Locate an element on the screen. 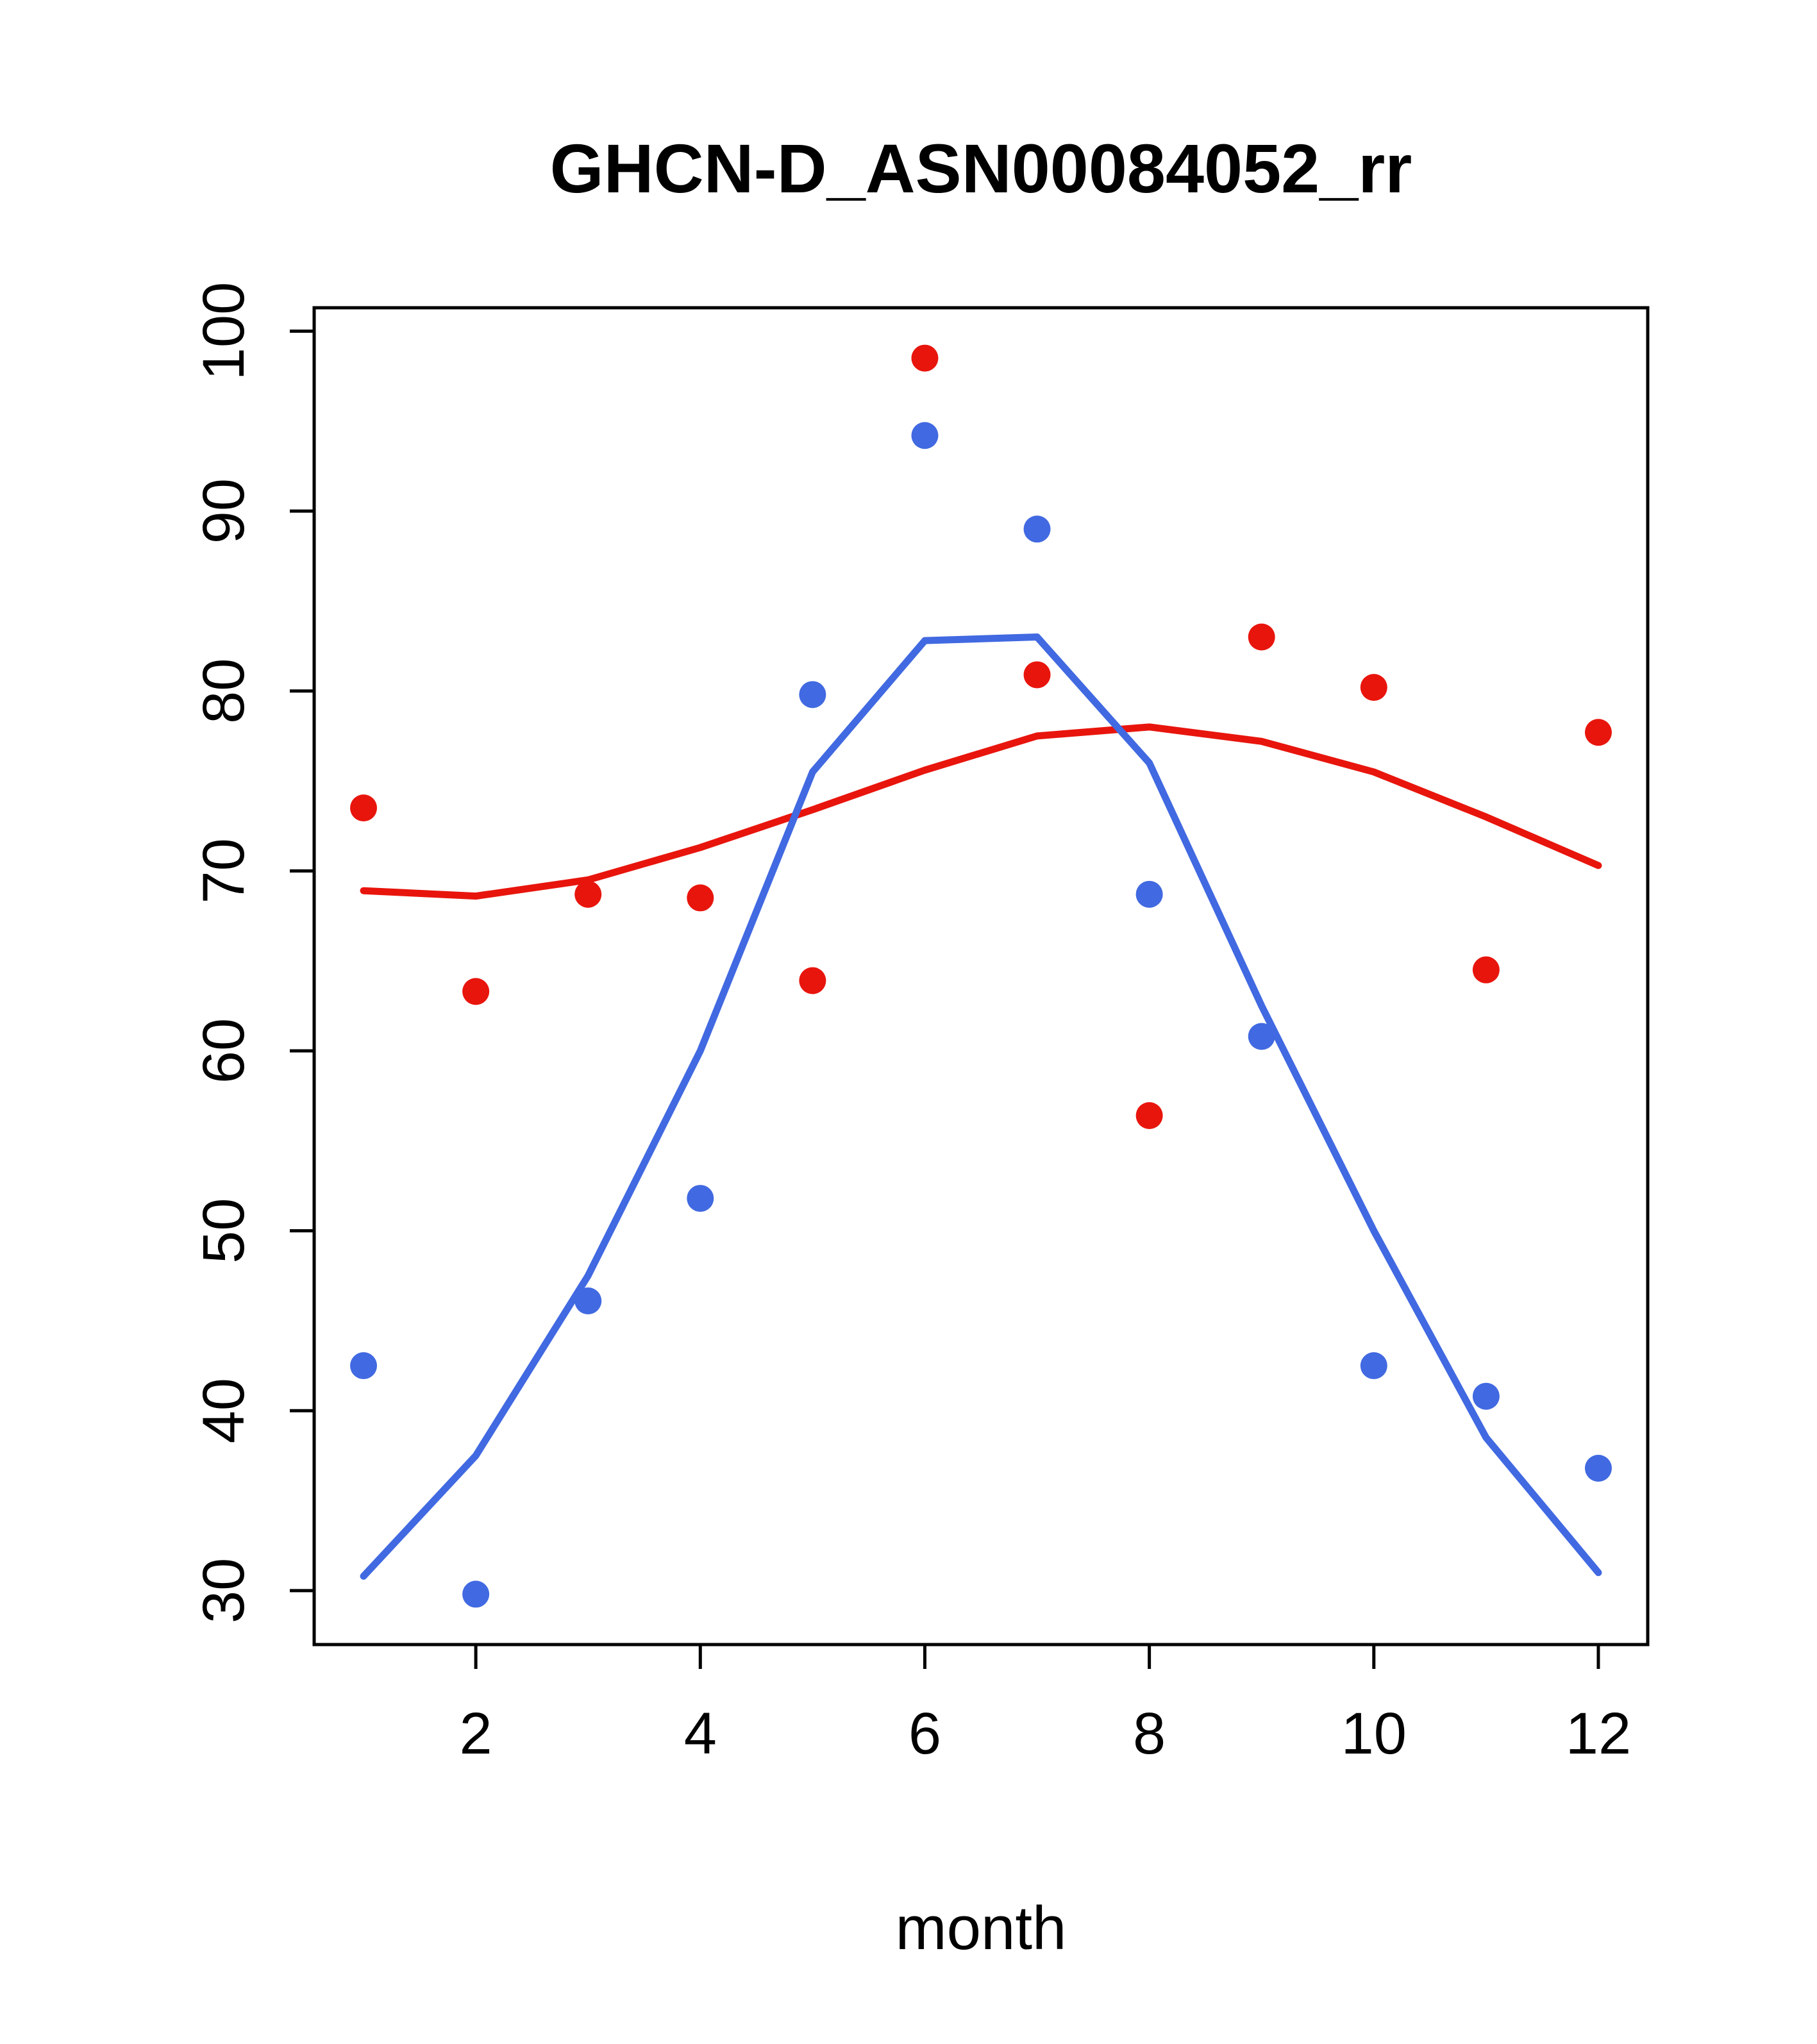  y-tick-label: 80 is located at coordinates (224, 691).